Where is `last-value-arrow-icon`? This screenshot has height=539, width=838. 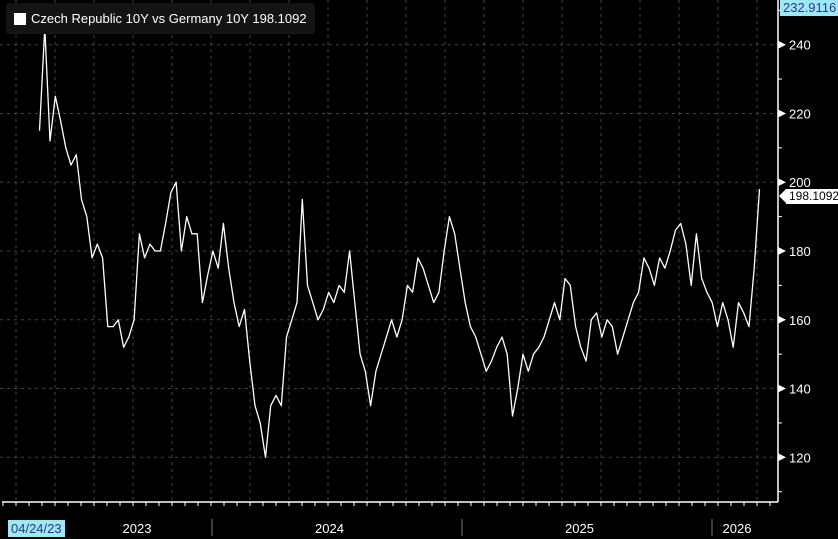
last-value-arrow-icon is located at coordinates (782, 196).